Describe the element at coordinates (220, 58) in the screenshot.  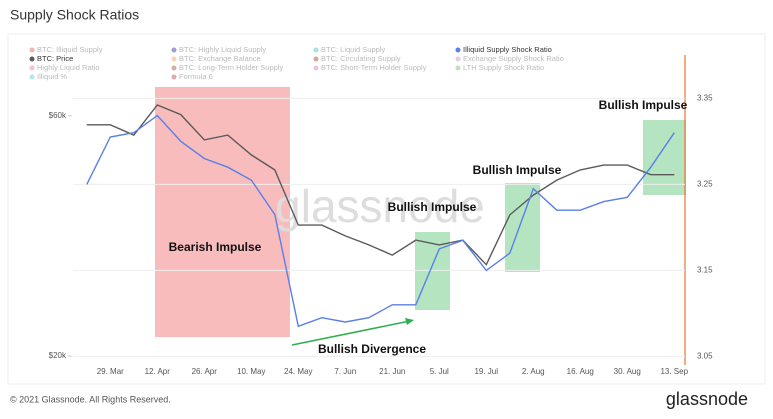
I see `legend-label: BTC: Exchange Balance` at that location.